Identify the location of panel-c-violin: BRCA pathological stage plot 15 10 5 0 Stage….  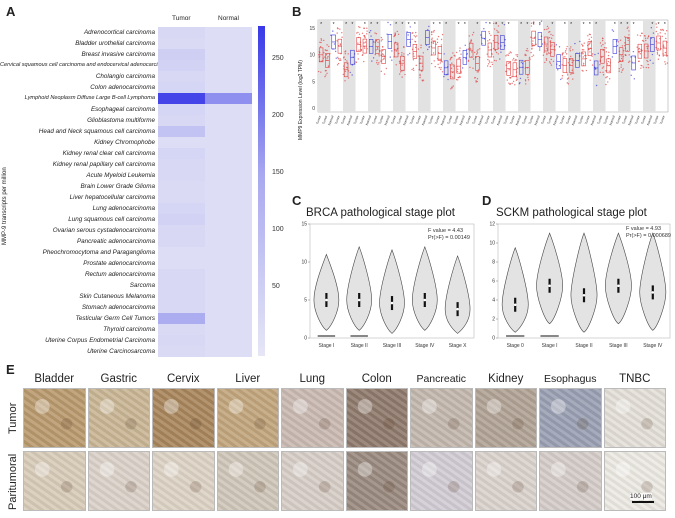
(383, 280).